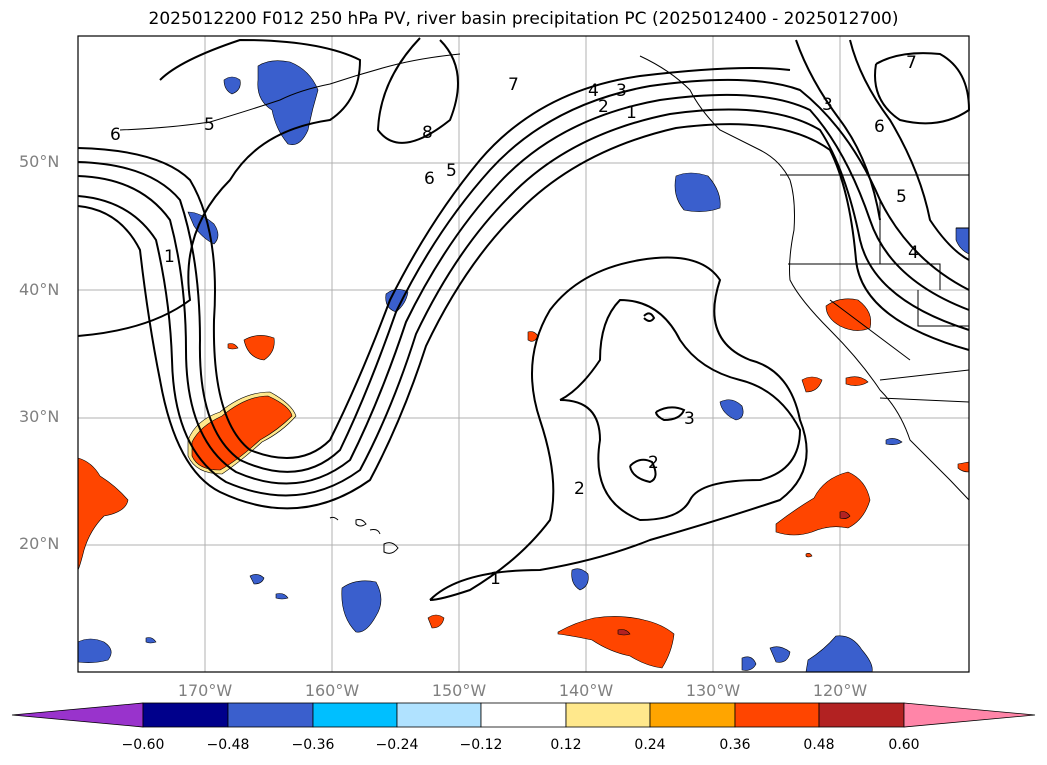 Image resolution: width=1047 pixels, height=765 pixels. Describe the element at coordinates (969, 715) in the screenshot. I see `colorbar-extend-max` at that location.